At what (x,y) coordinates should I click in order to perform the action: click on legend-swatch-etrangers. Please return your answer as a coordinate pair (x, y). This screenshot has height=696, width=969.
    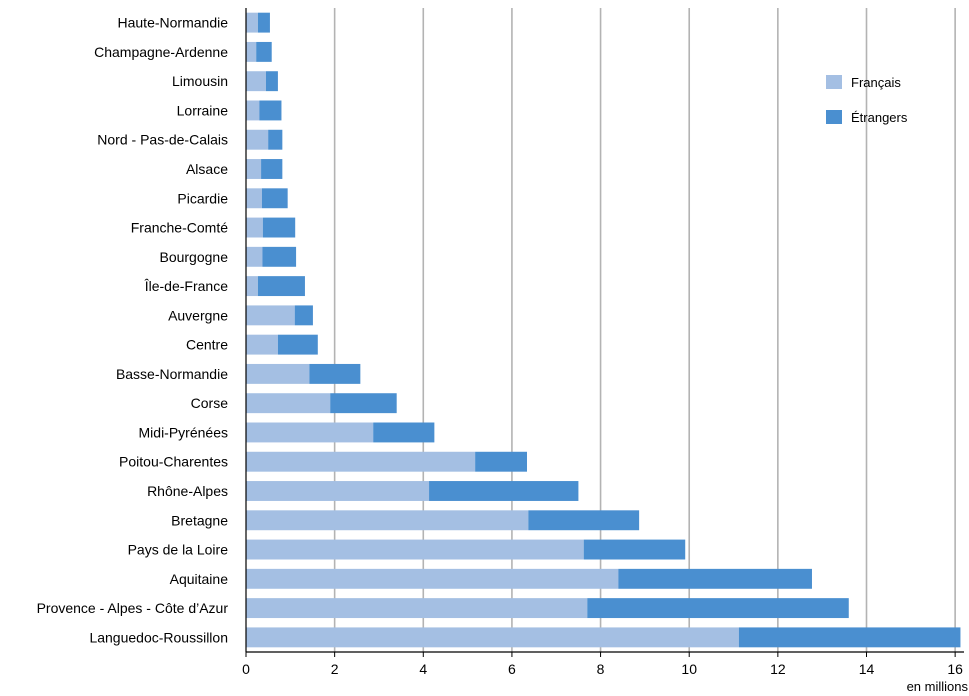
    Looking at the image, I should click on (834, 117).